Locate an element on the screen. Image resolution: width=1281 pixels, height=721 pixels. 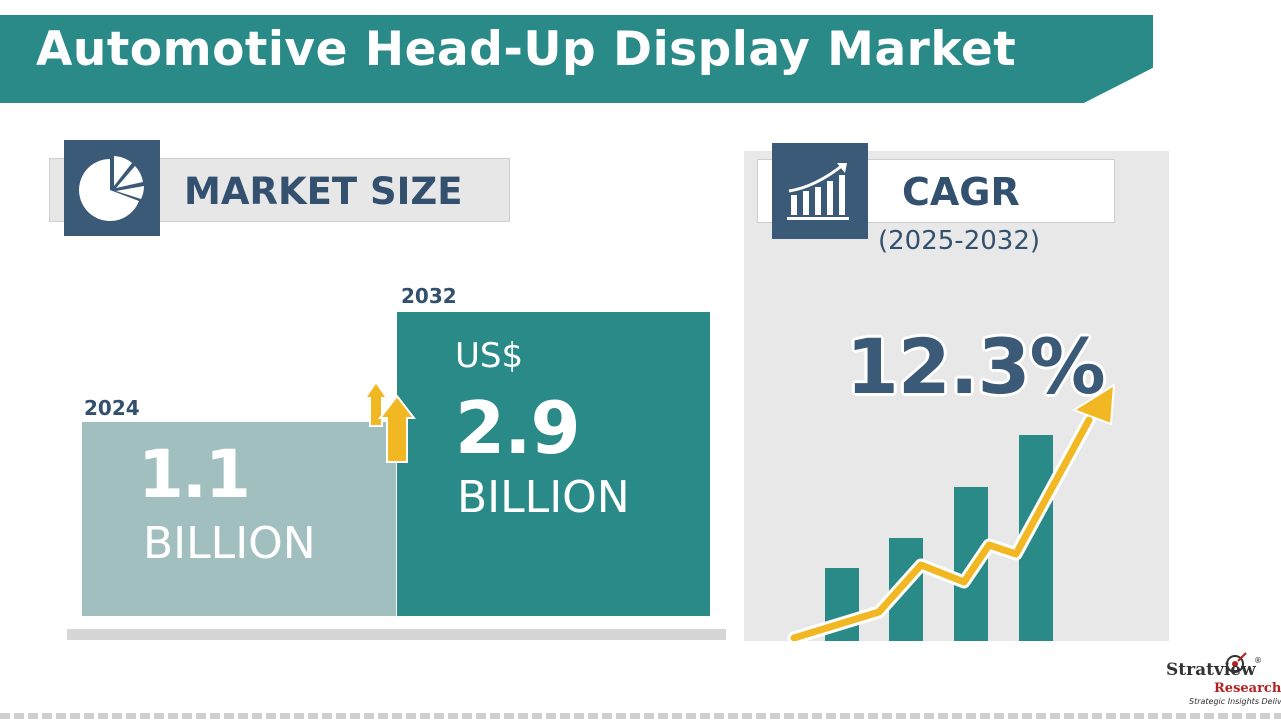
logo-tagline: Strategic Insights Delivered is located at coordinates (1235, 701).